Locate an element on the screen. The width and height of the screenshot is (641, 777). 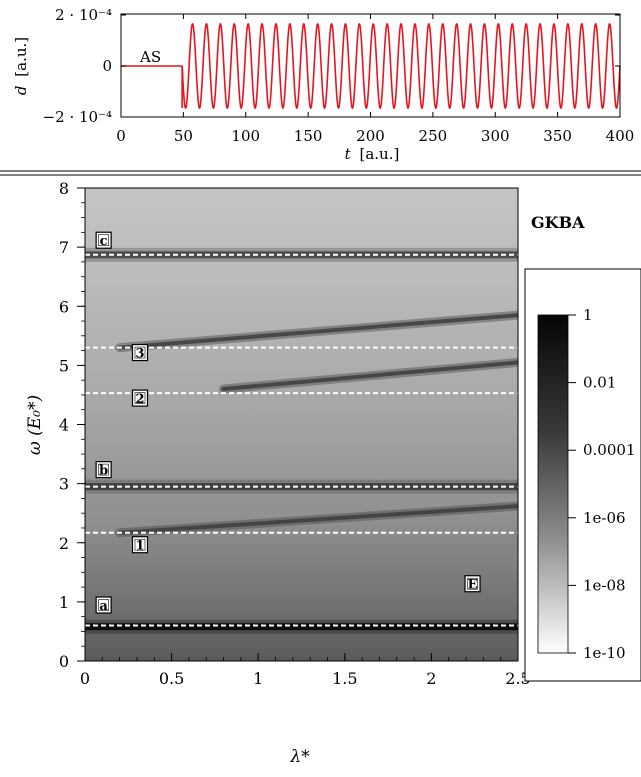
colorbar-tick-label: 1 is located at coordinates (588, 315).